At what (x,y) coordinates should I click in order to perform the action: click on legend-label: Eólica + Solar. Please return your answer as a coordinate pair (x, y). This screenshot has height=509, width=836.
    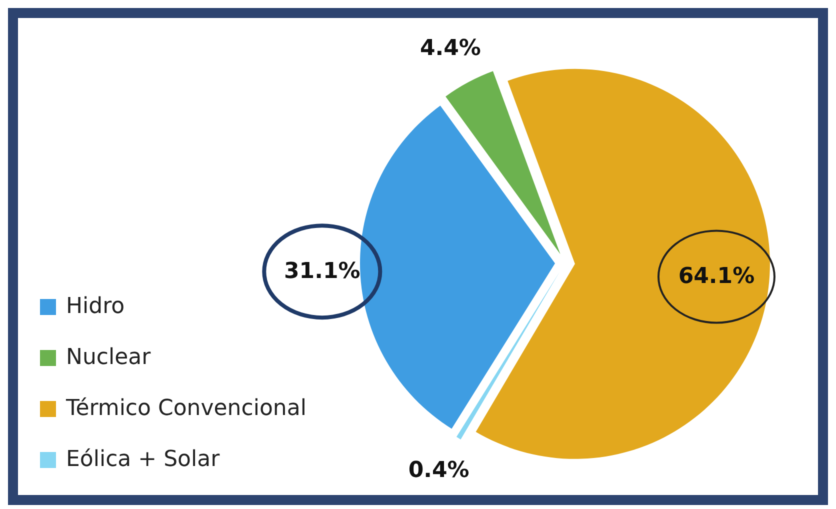
    Looking at the image, I should click on (143, 459).